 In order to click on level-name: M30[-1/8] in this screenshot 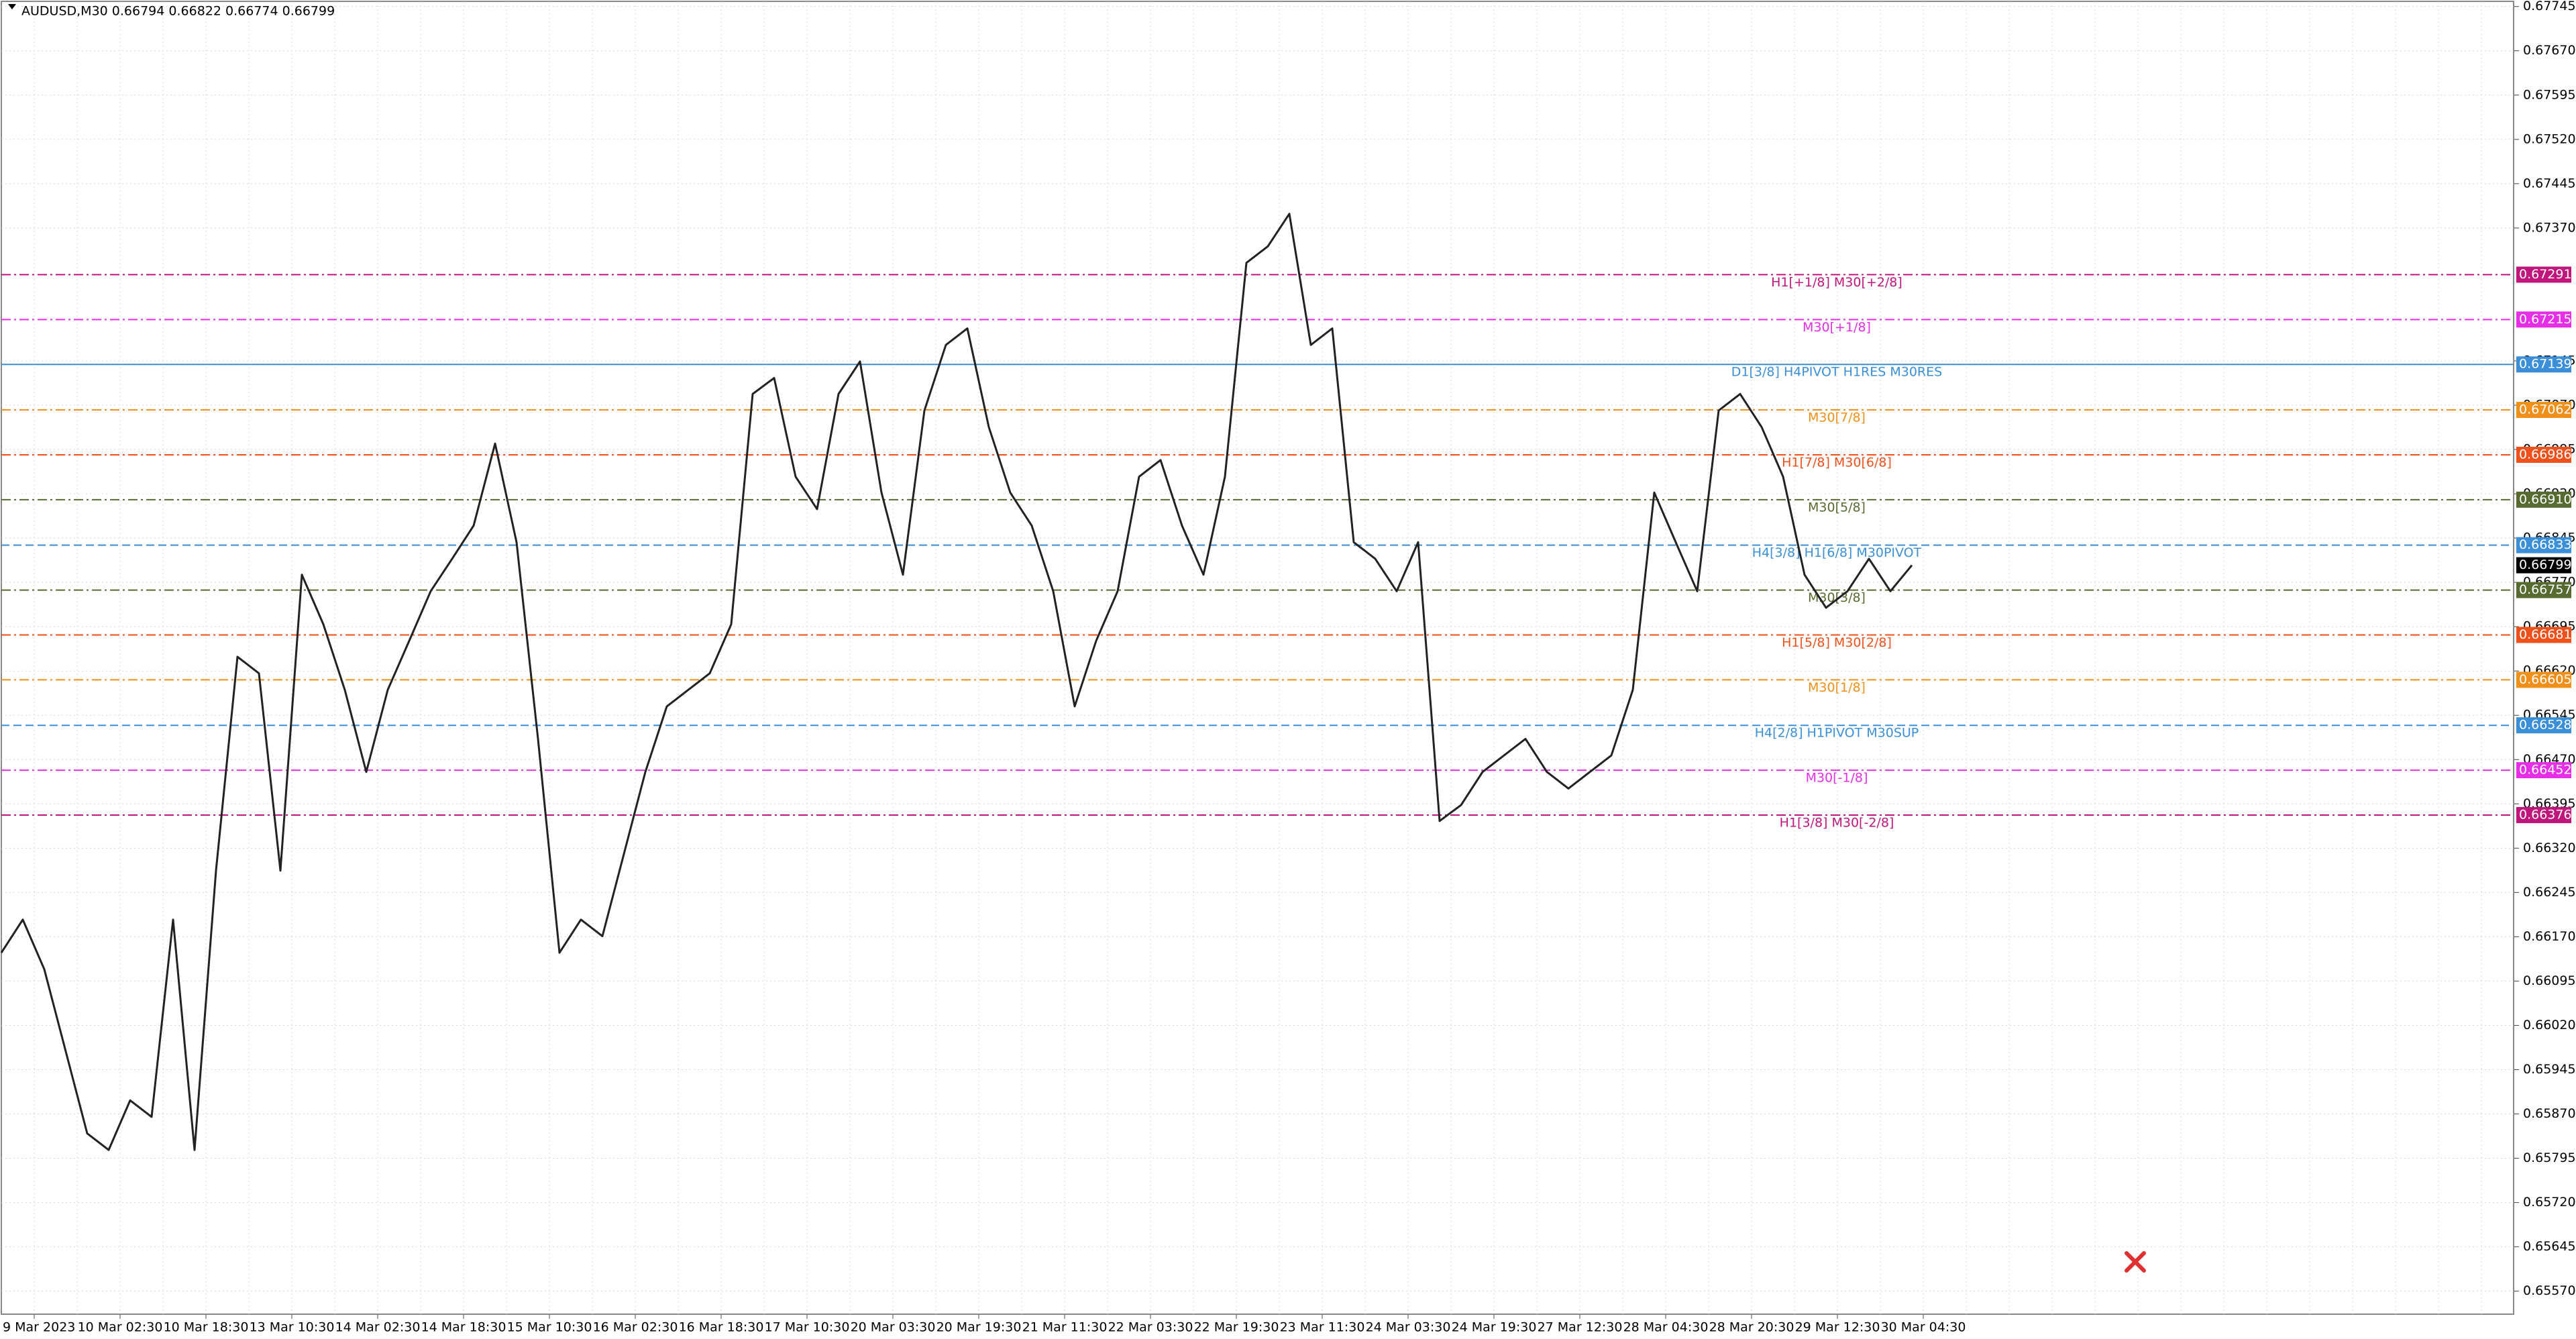, I will do `click(1837, 778)`.